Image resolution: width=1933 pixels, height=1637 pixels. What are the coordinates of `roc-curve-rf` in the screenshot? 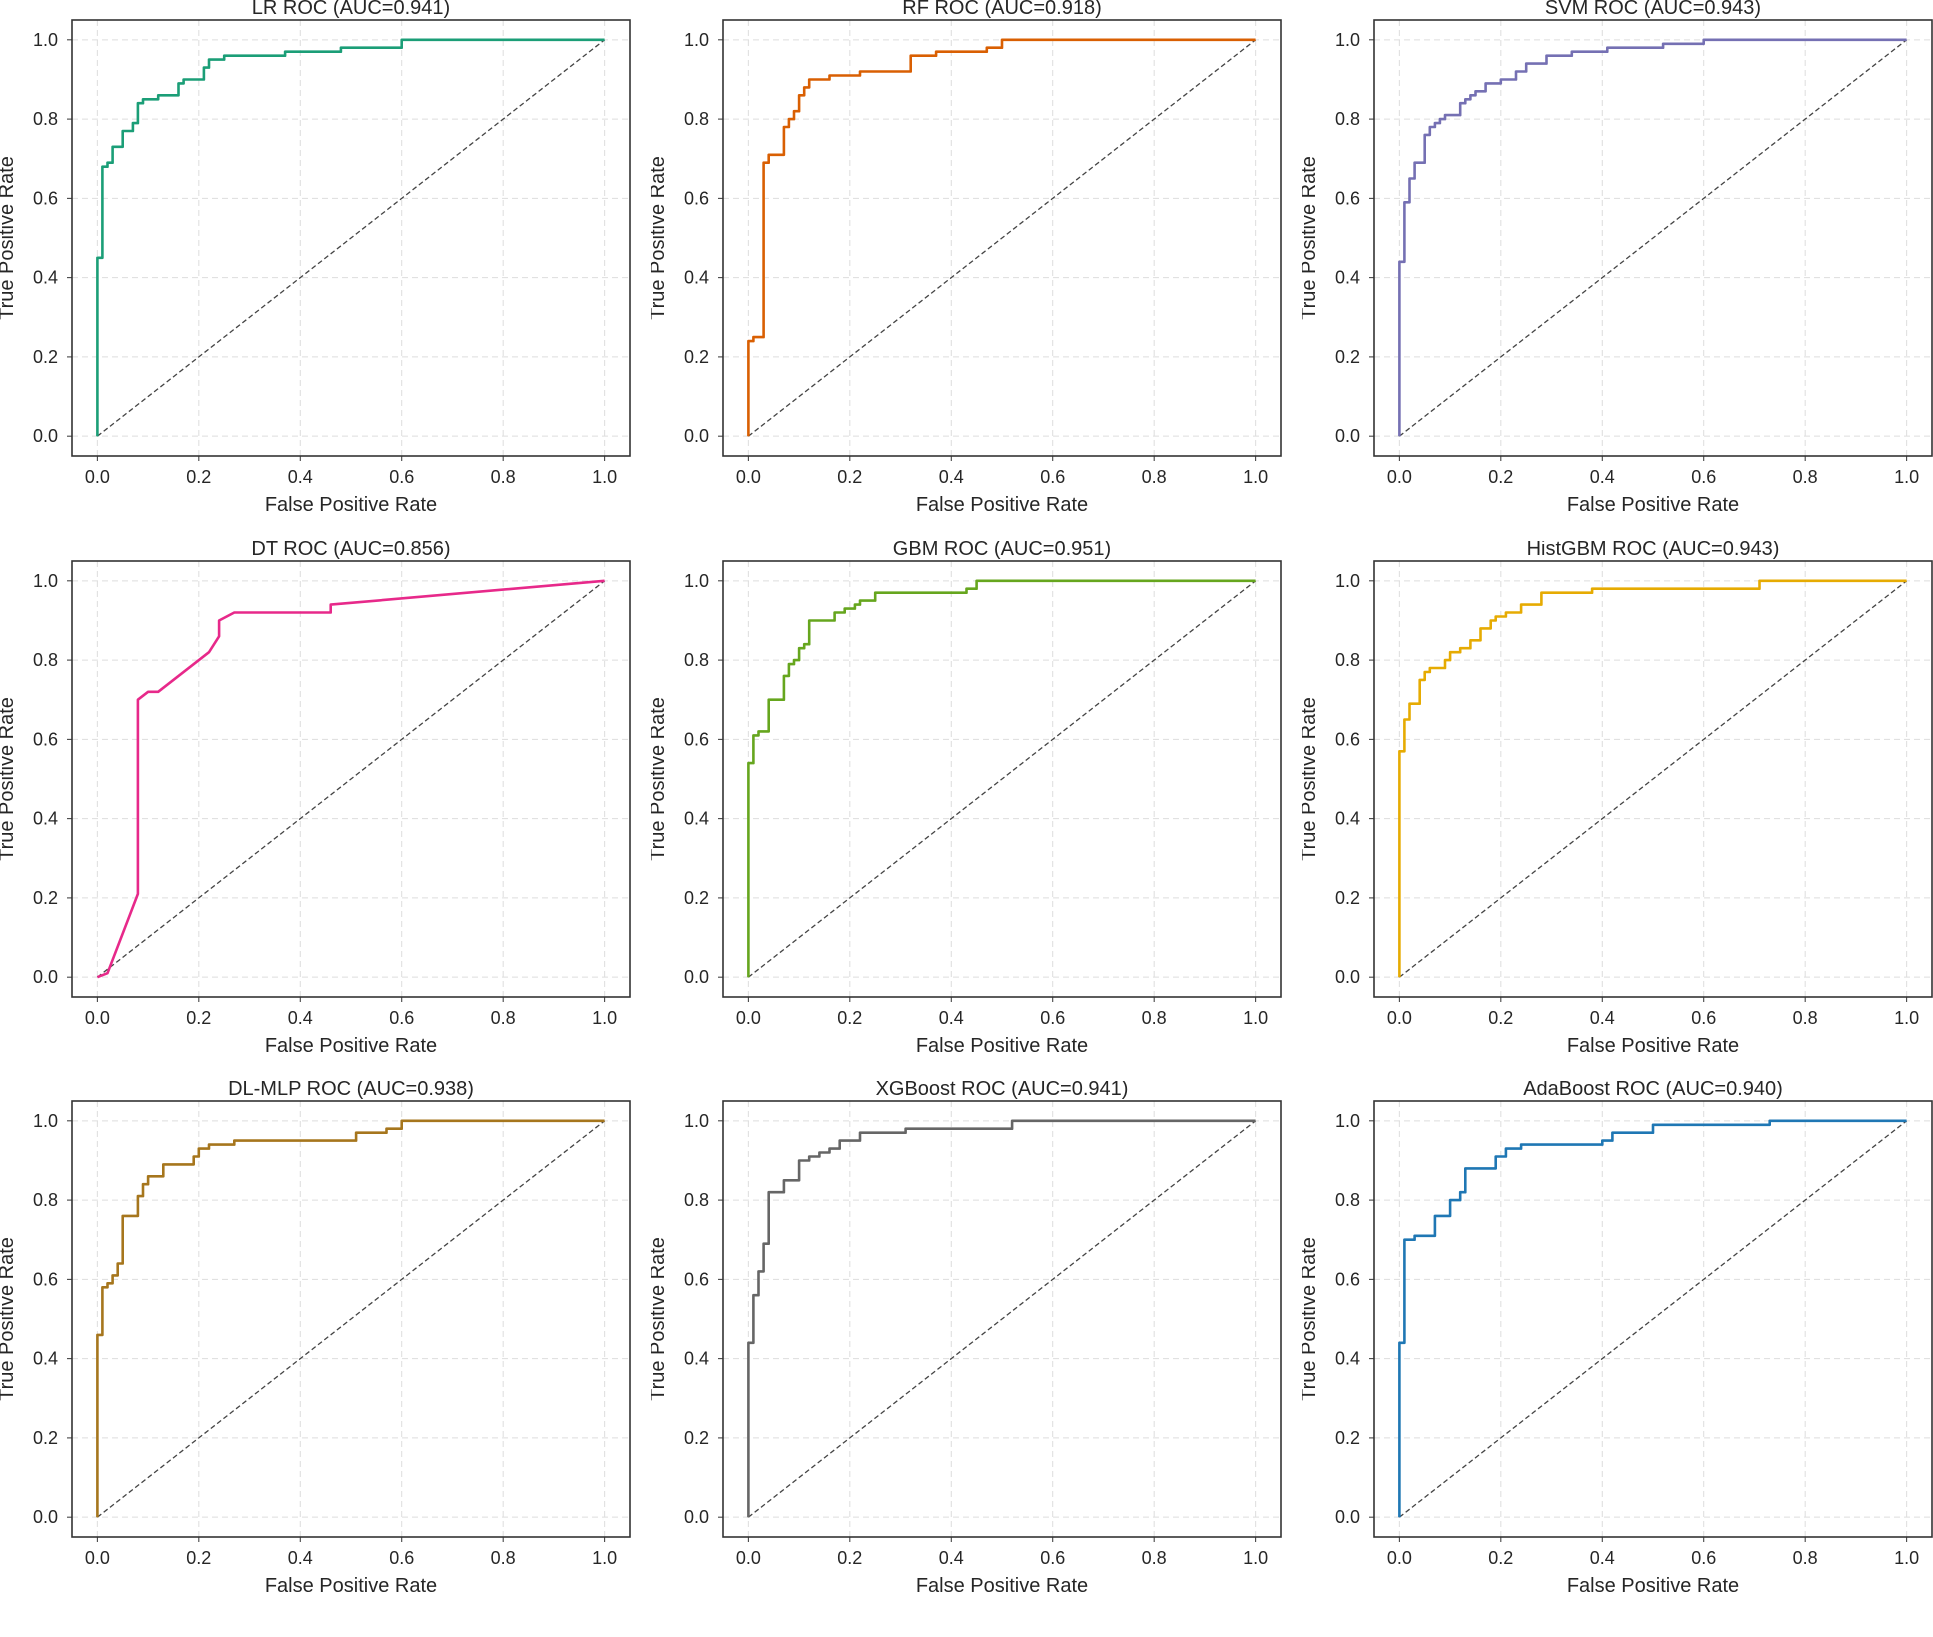 It's located at (1001, 237).